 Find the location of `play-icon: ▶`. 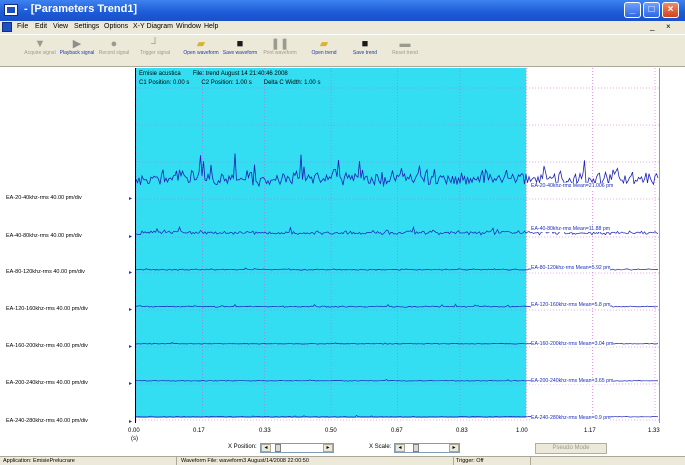

play-icon: ▶ is located at coordinates (77, 44).